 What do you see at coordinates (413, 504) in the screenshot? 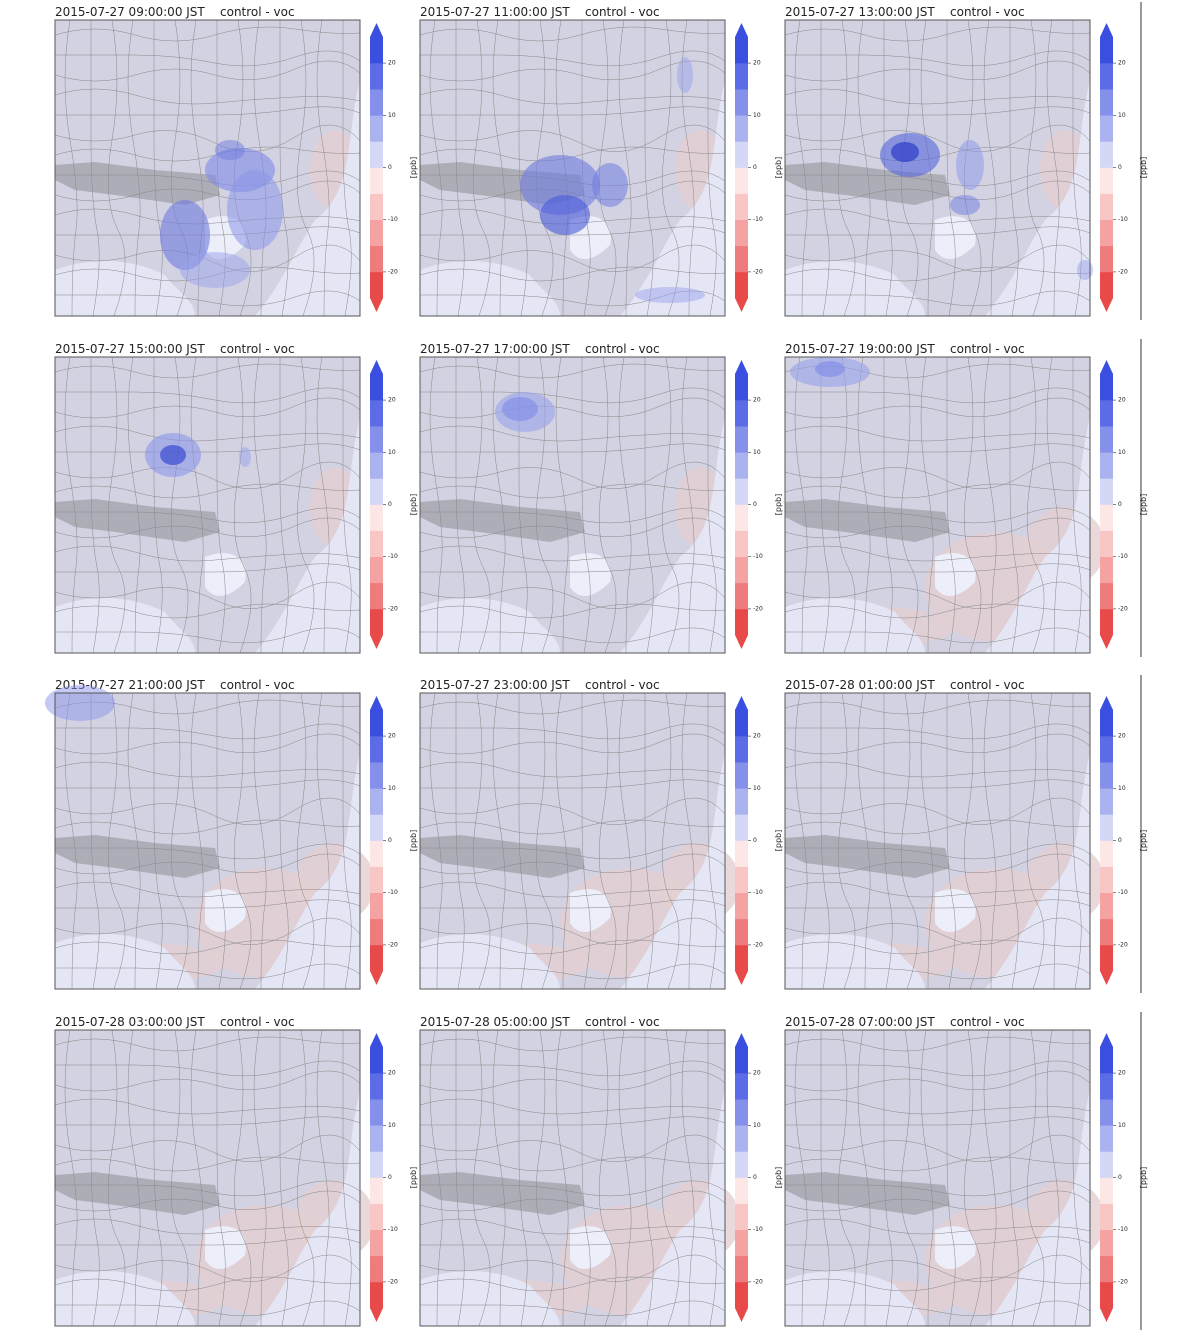
I see `colorbar-label: [ppb]` at bounding box center [413, 504].